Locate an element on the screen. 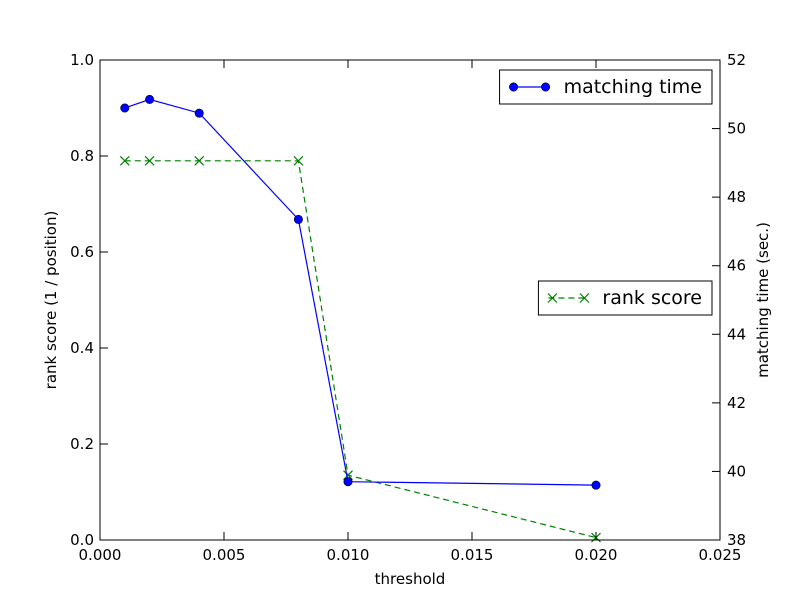 The image size is (800, 600). y-left-tick-label: 0.6 is located at coordinates (82, 252).